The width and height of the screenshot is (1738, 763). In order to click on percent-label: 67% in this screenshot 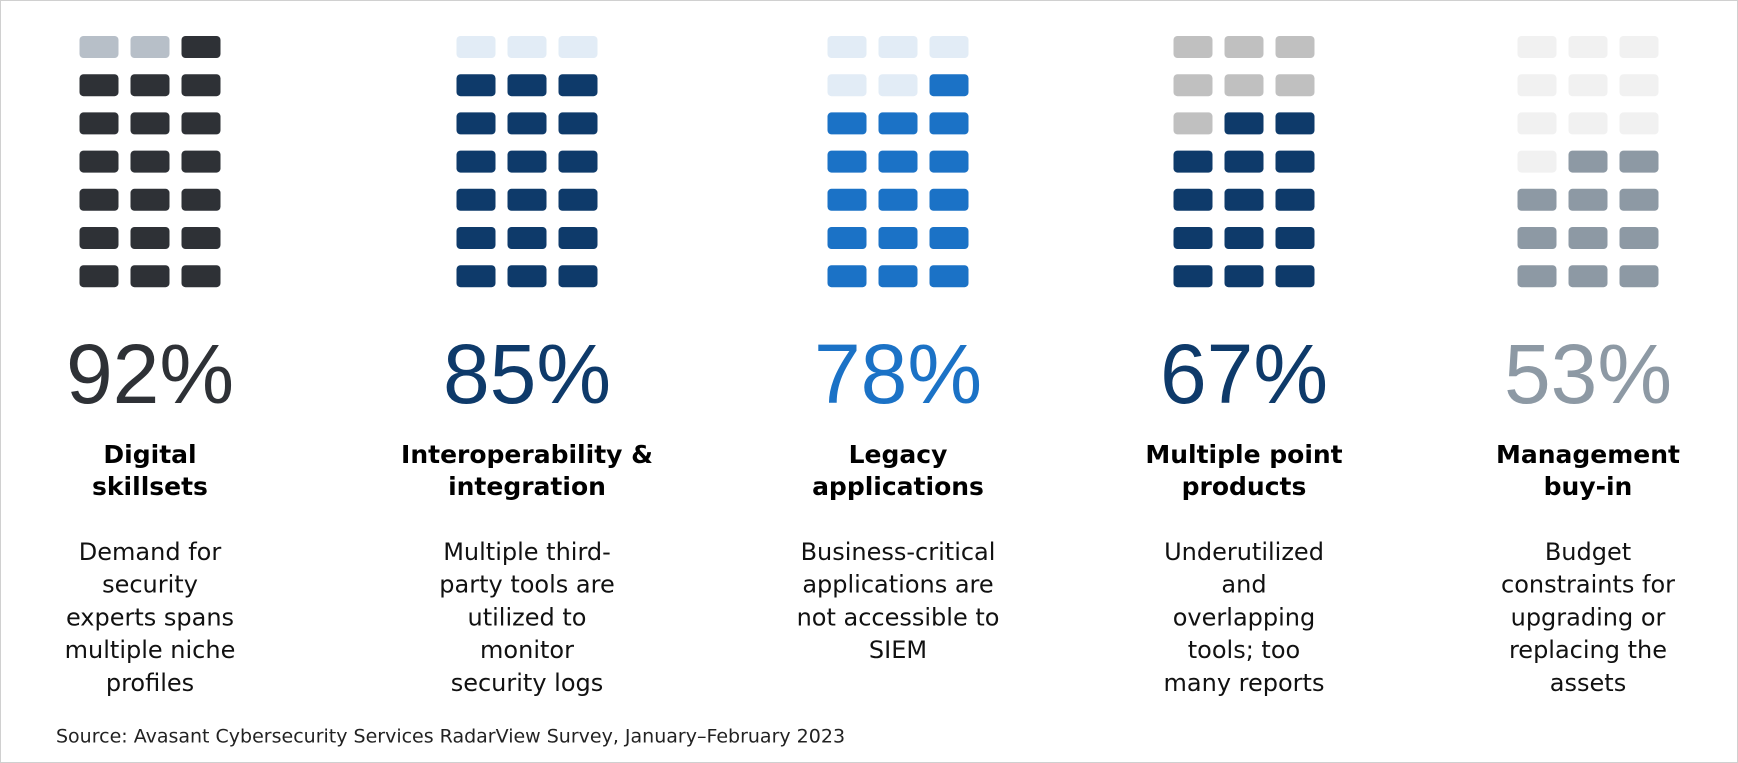, I will do `click(1244, 374)`.